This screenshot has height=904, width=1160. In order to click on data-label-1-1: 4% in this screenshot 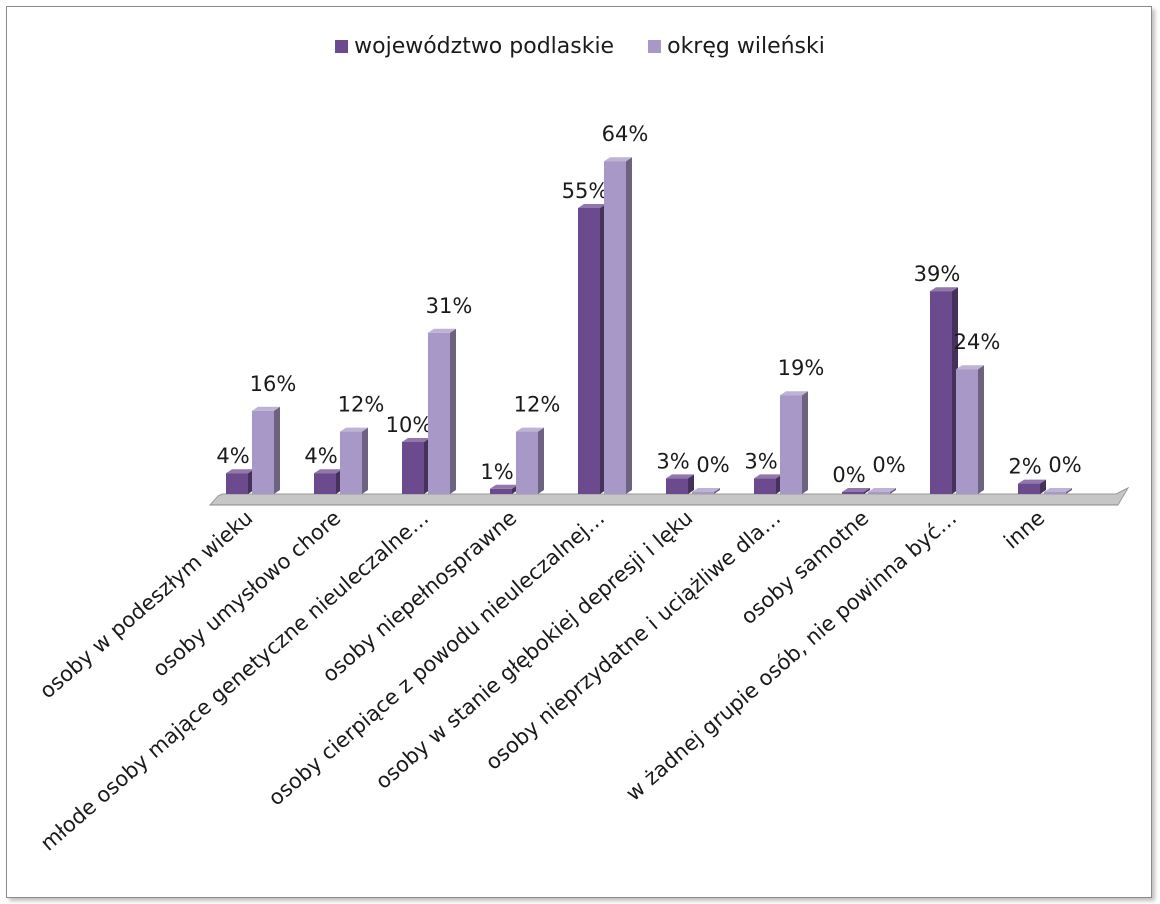, I will do `click(232, 456)`.